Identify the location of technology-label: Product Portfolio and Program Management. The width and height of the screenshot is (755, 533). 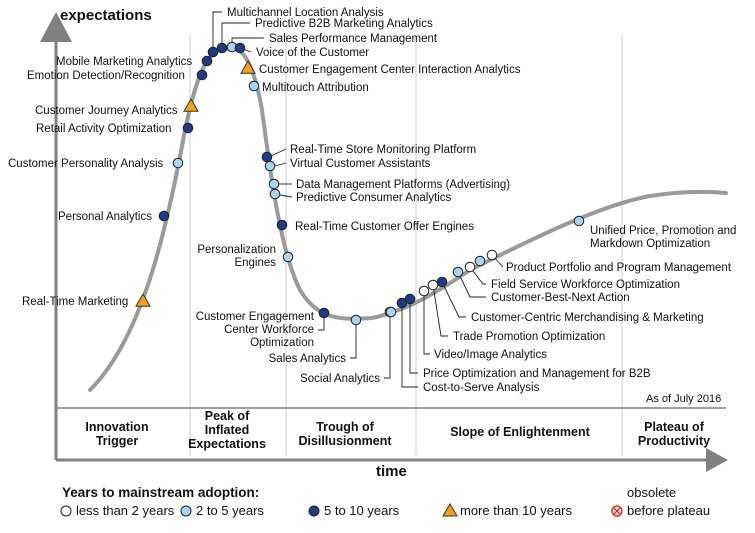
(619, 268).